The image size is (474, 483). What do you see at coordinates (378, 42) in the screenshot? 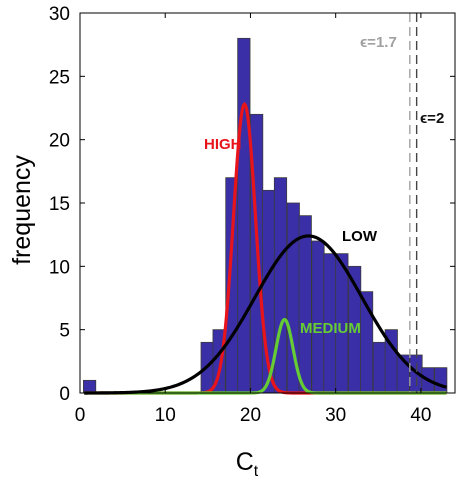
I see `threshold-label-1-7: ϵ=1.7` at bounding box center [378, 42].